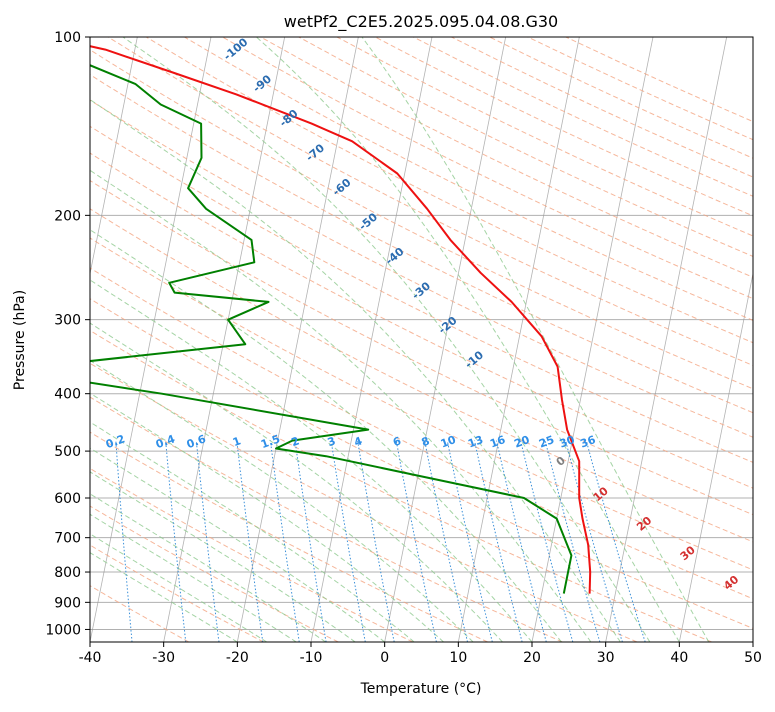 The image size is (775, 712). What do you see at coordinates (163, 658) in the screenshot?
I see `x-tick-label: -30` at bounding box center [163, 658].